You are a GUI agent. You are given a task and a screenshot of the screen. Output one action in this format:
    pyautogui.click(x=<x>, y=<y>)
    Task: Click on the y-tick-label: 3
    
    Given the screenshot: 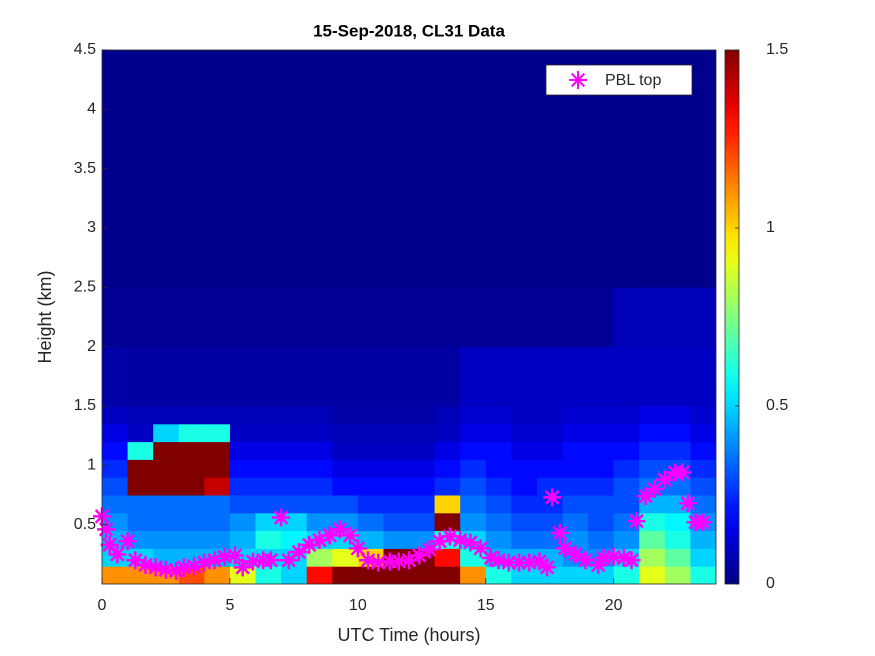 What is the action you would take?
    pyautogui.click(x=91, y=227)
    